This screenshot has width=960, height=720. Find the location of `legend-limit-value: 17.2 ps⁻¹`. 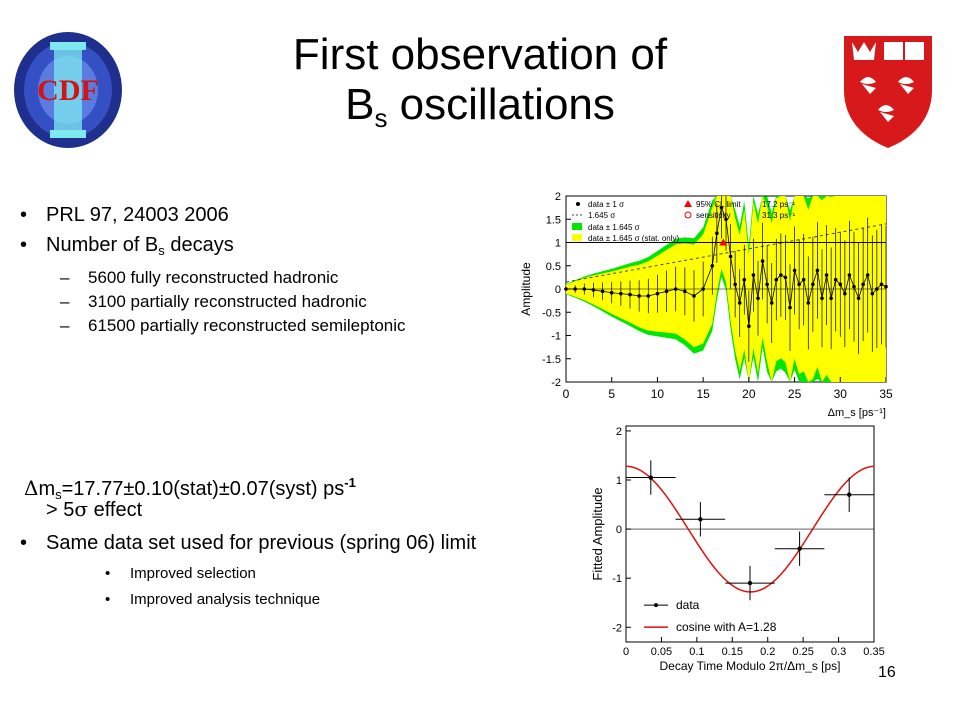

legend-limit-value: 17.2 ps⁻¹ is located at coordinates (778, 204).